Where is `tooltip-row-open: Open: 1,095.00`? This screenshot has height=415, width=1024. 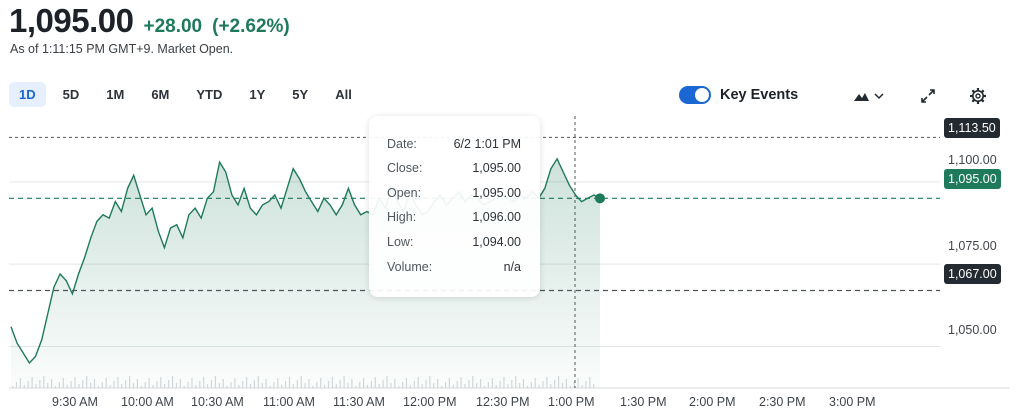 tooltip-row-open: Open: 1,095.00 is located at coordinates (454, 193).